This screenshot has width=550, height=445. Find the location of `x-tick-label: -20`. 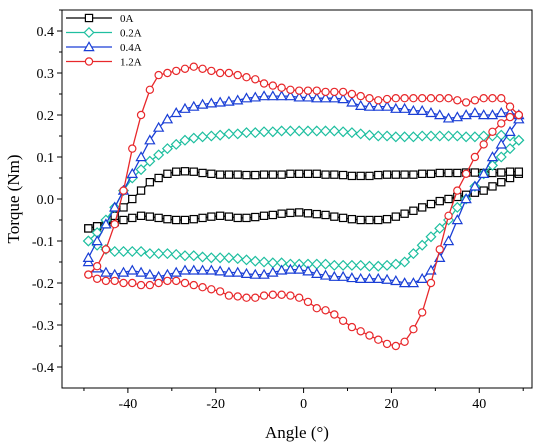

x-tick-label: -20 is located at coordinates (215, 404).